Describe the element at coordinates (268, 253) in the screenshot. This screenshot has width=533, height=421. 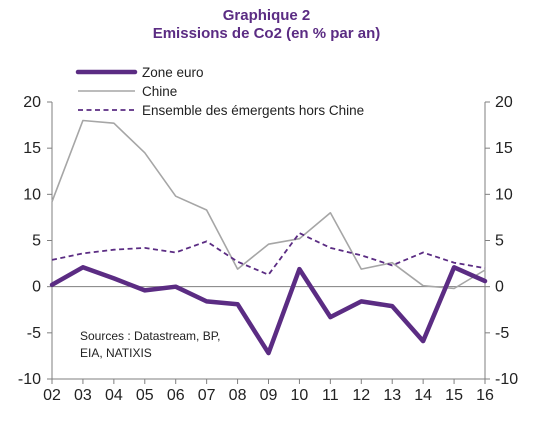
I see `series-line-ensemble-des-emergents-hors-chine` at that location.